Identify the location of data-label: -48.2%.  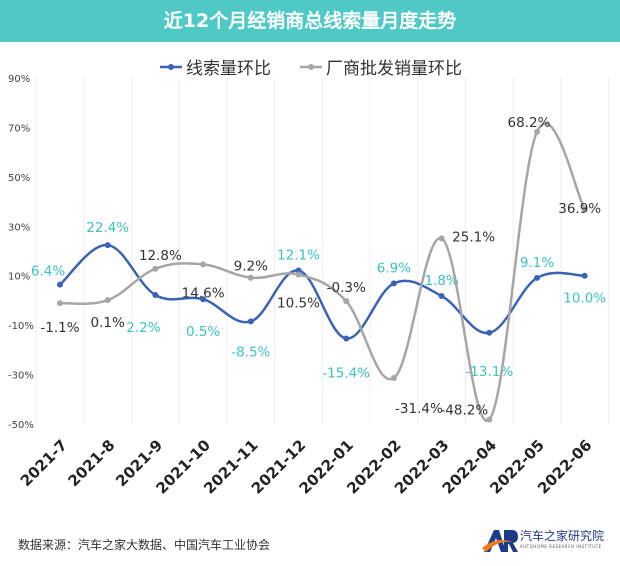
(464, 411).